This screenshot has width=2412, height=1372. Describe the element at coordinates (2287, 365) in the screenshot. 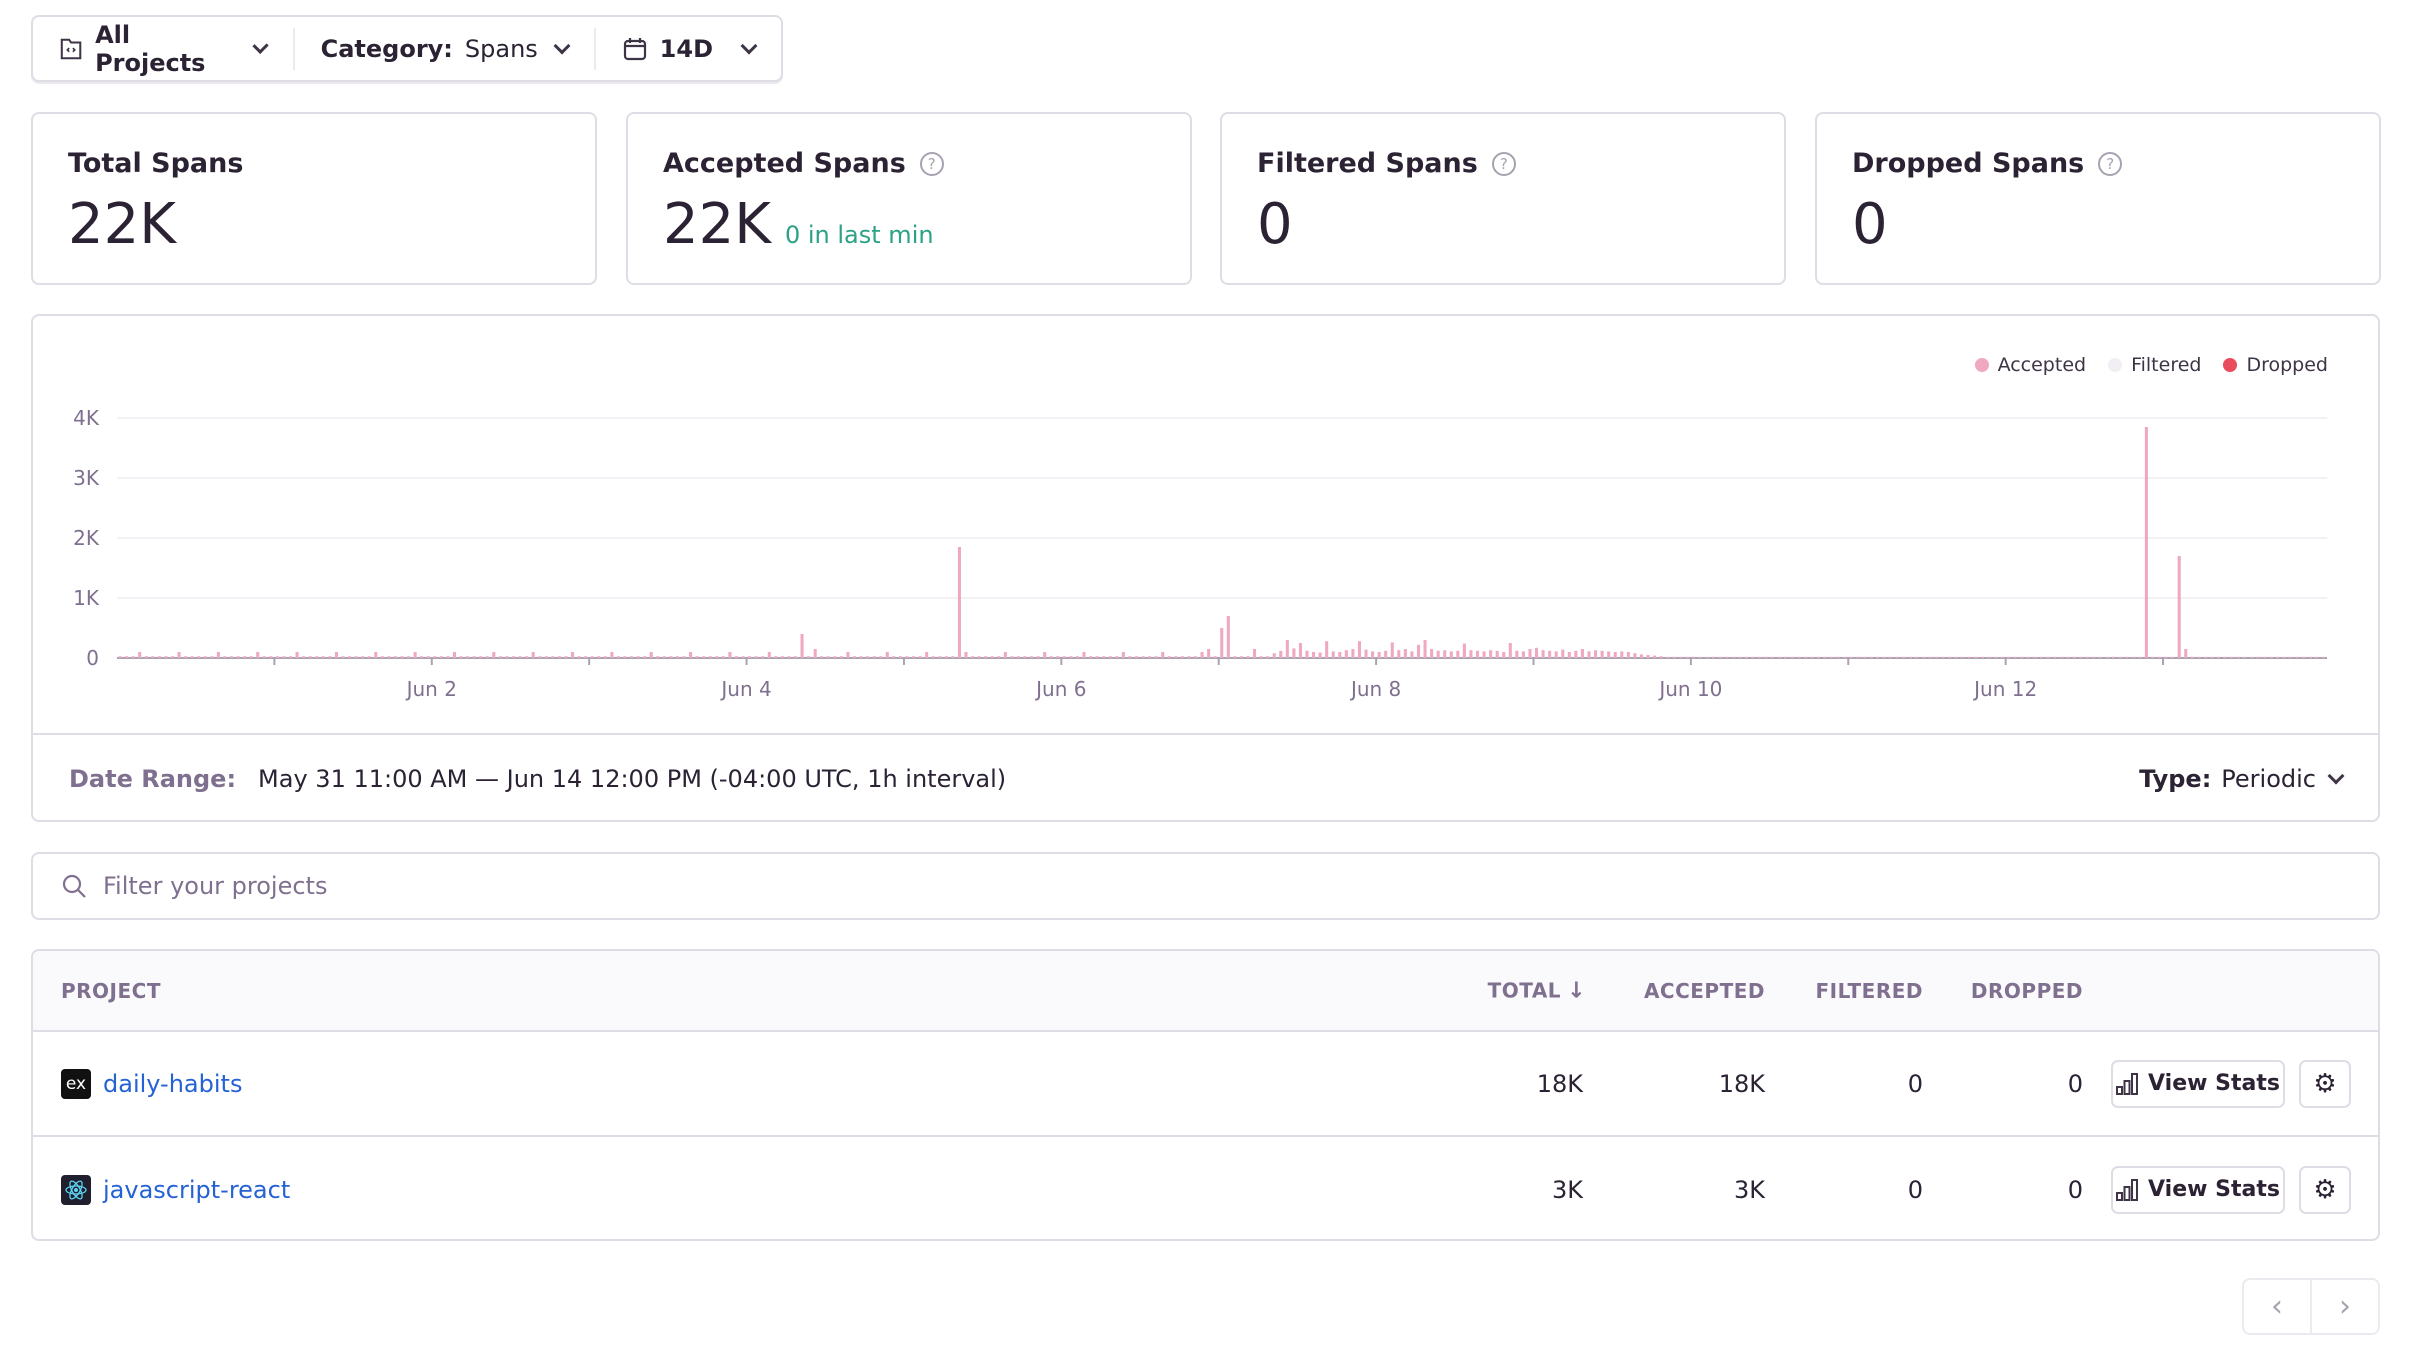

I see `legend-label: Dropped` at that location.